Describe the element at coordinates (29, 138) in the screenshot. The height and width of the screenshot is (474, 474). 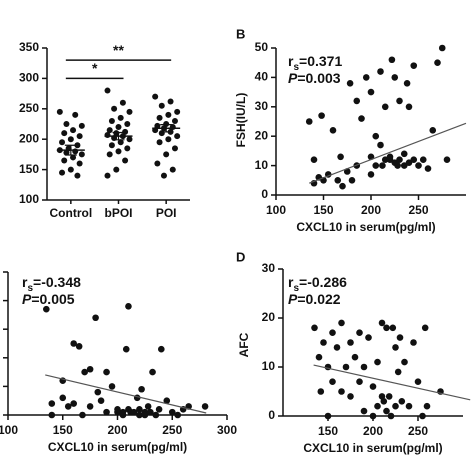
I see `y-tick-label: 200` at that location.